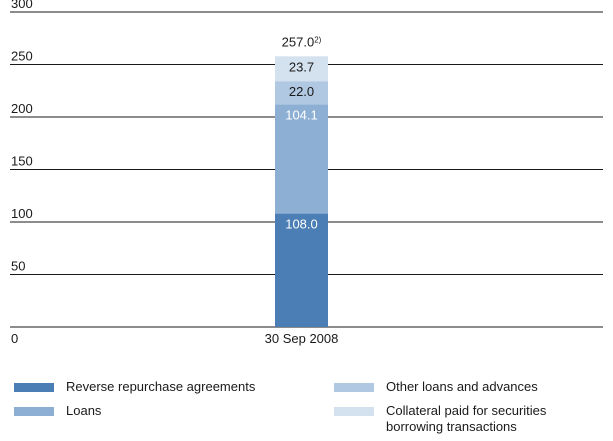  Describe the element at coordinates (14, 338) in the screenshot. I see `y-tick-label: 0` at that location.